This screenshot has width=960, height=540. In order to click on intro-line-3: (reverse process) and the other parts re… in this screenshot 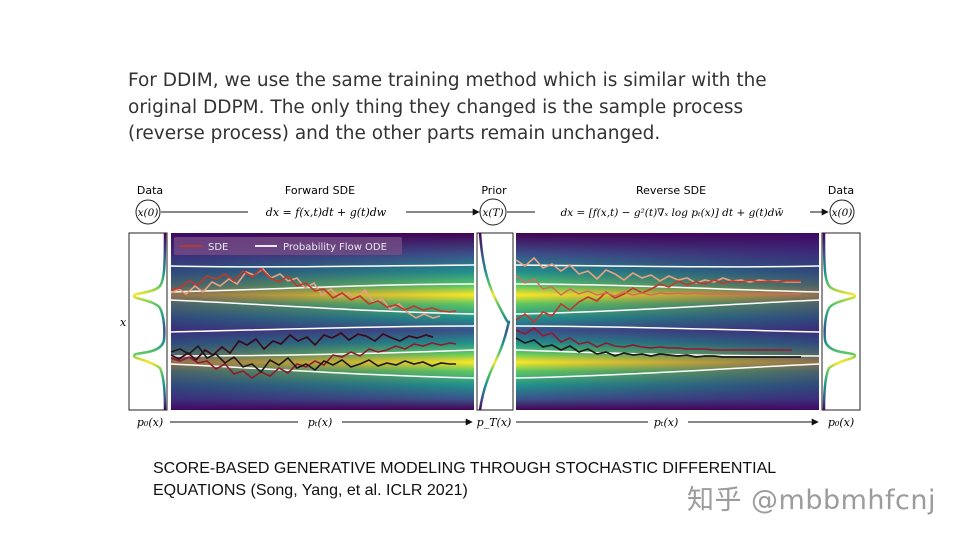, I will do `click(394, 133)`.